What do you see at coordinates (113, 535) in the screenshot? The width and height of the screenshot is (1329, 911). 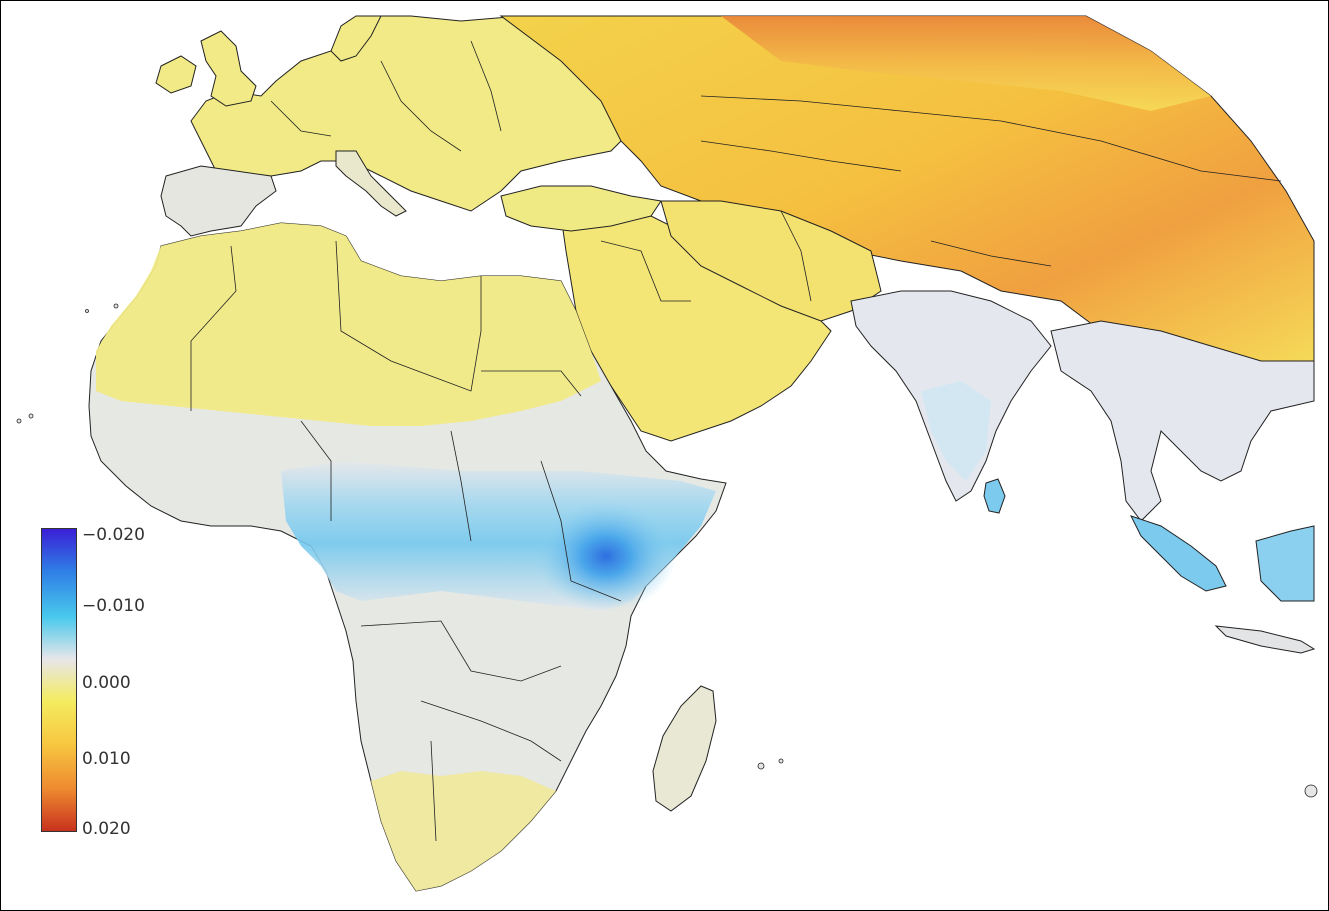 I see `legend-tick-label: −0.020` at bounding box center [113, 535].